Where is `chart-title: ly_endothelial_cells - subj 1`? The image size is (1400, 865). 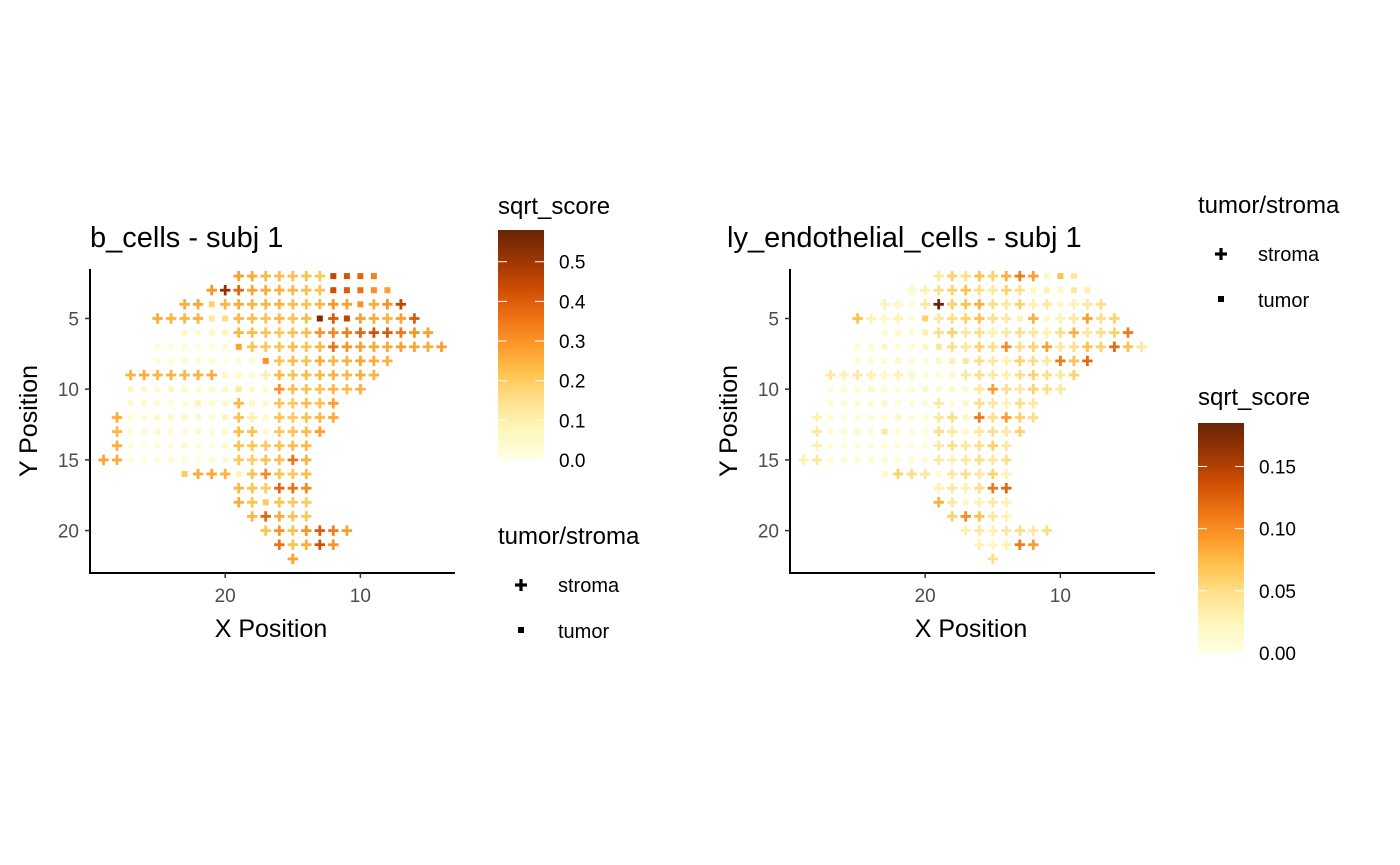
chart-title: ly_endothelial_cells - subj 1 is located at coordinates (904, 238).